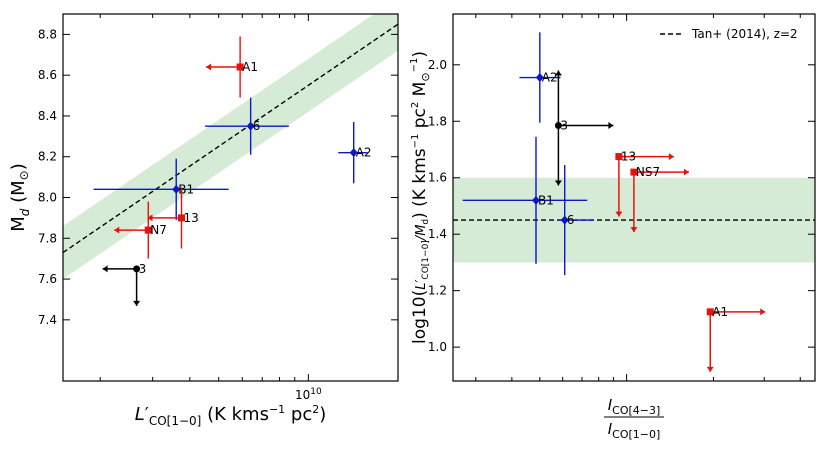 The image size is (830, 454). What do you see at coordinates (634, 406) in the screenshot?
I see `x-axis-label-numerator: ICO[4−3]` at bounding box center [634, 406].